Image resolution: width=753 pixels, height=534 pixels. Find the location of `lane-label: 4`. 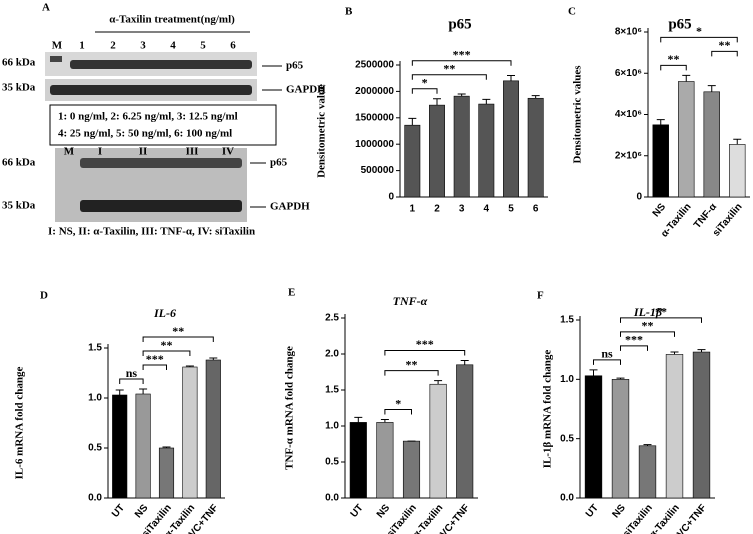

lane-label: 4 is located at coordinates (173, 46).